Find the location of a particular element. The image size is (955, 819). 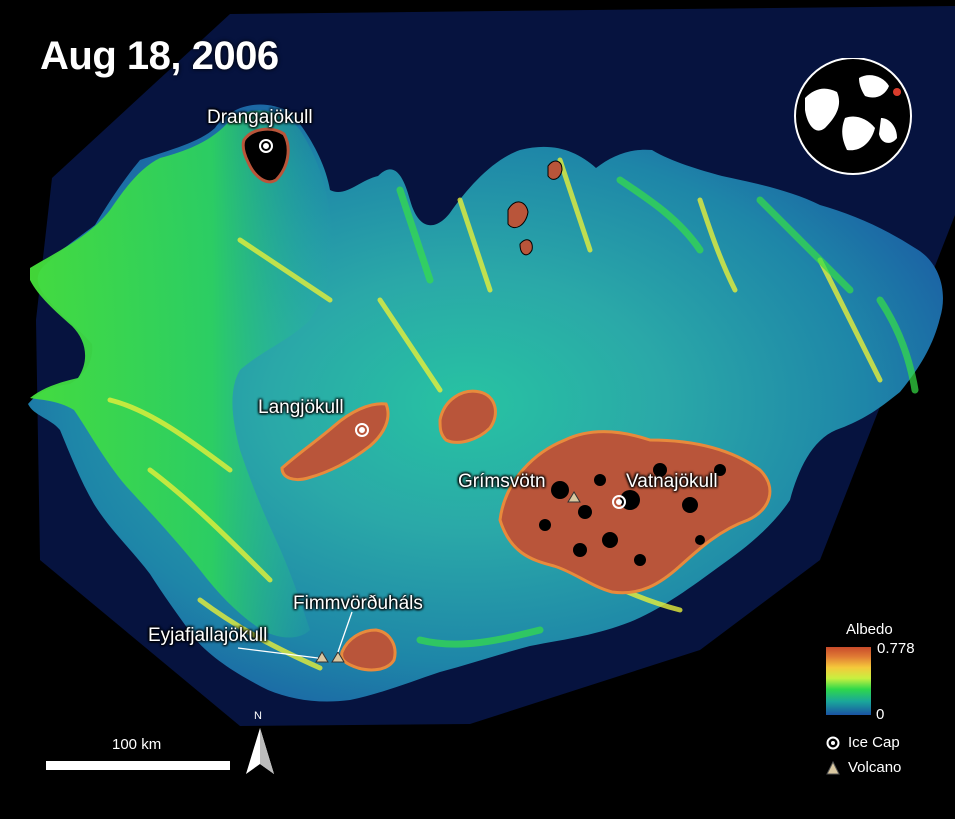

label-fimmvorduhals: Fimmvörðuháls is located at coordinates (358, 603).